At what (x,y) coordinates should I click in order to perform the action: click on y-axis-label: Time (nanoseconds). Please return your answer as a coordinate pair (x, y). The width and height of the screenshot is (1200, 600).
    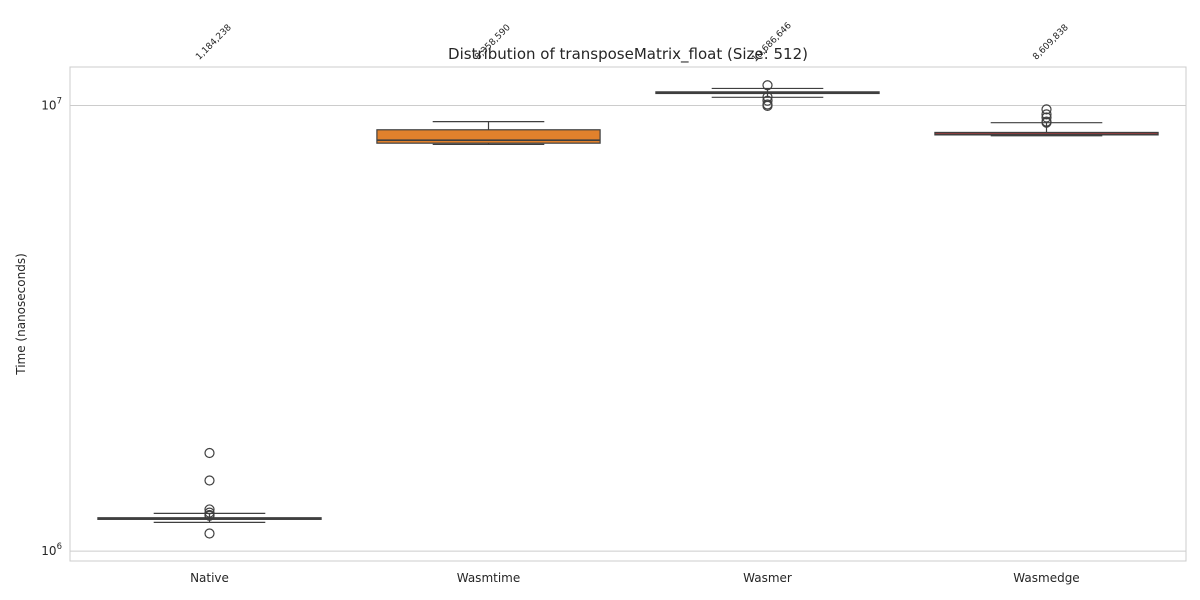
    Looking at the image, I should click on (21, 314).